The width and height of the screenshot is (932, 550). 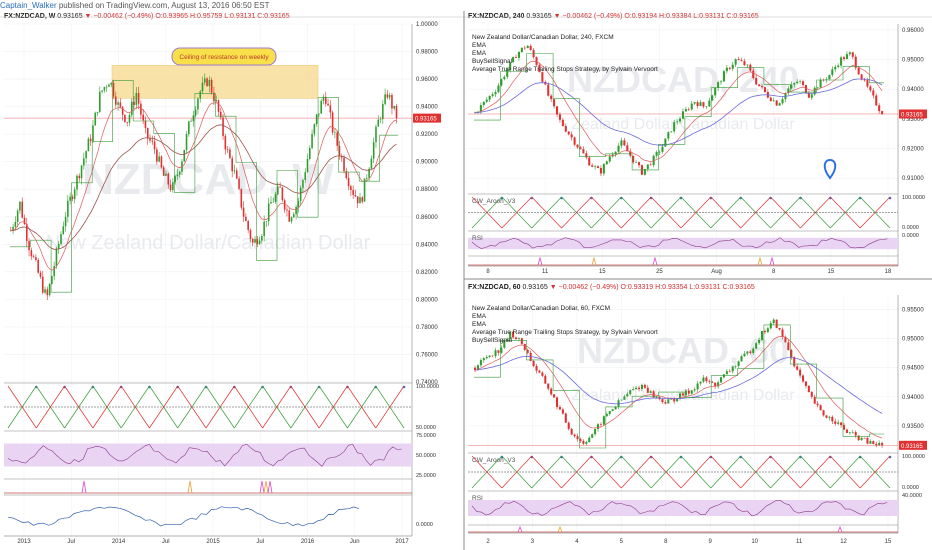 I want to click on h1-symbol: FX:NZDCAD, 60, so click(x=494, y=287).